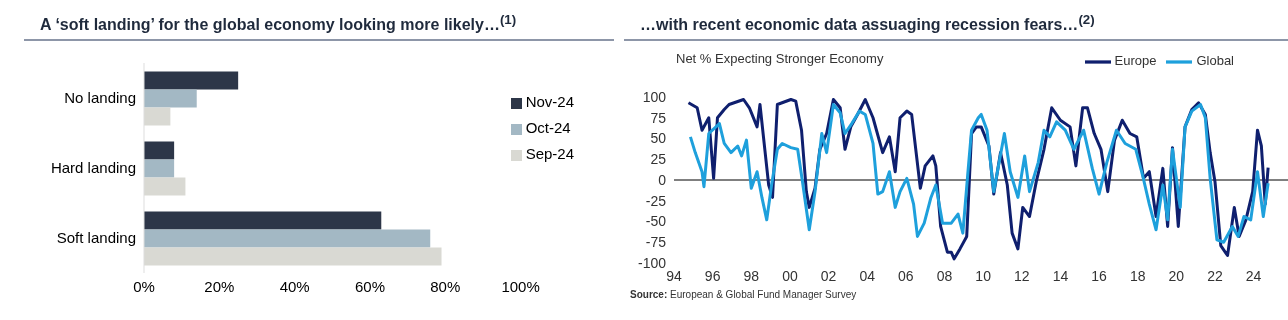 The image size is (1288, 320). Describe the element at coordinates (712, 276) in the screenshot. I see `x-tick-label: 96` at that location.